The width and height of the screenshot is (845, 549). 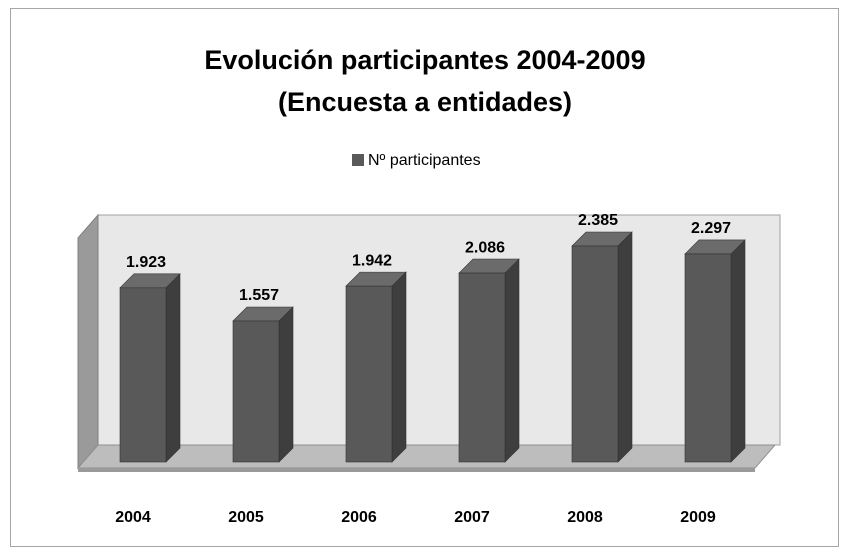 I want to click on value-label: 2.086, so click(x=485, y=247).